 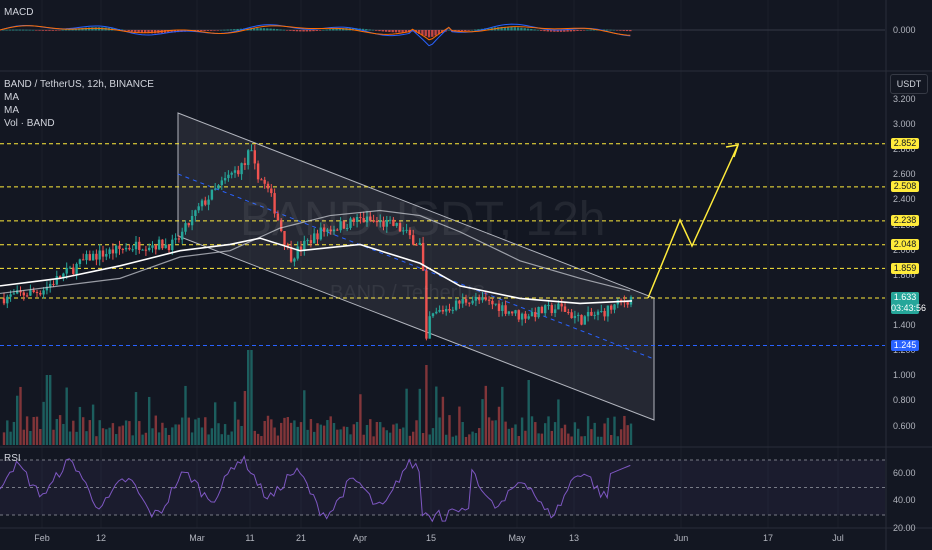 I want to click on macd-label: MACD, so click(x=19, y=12).